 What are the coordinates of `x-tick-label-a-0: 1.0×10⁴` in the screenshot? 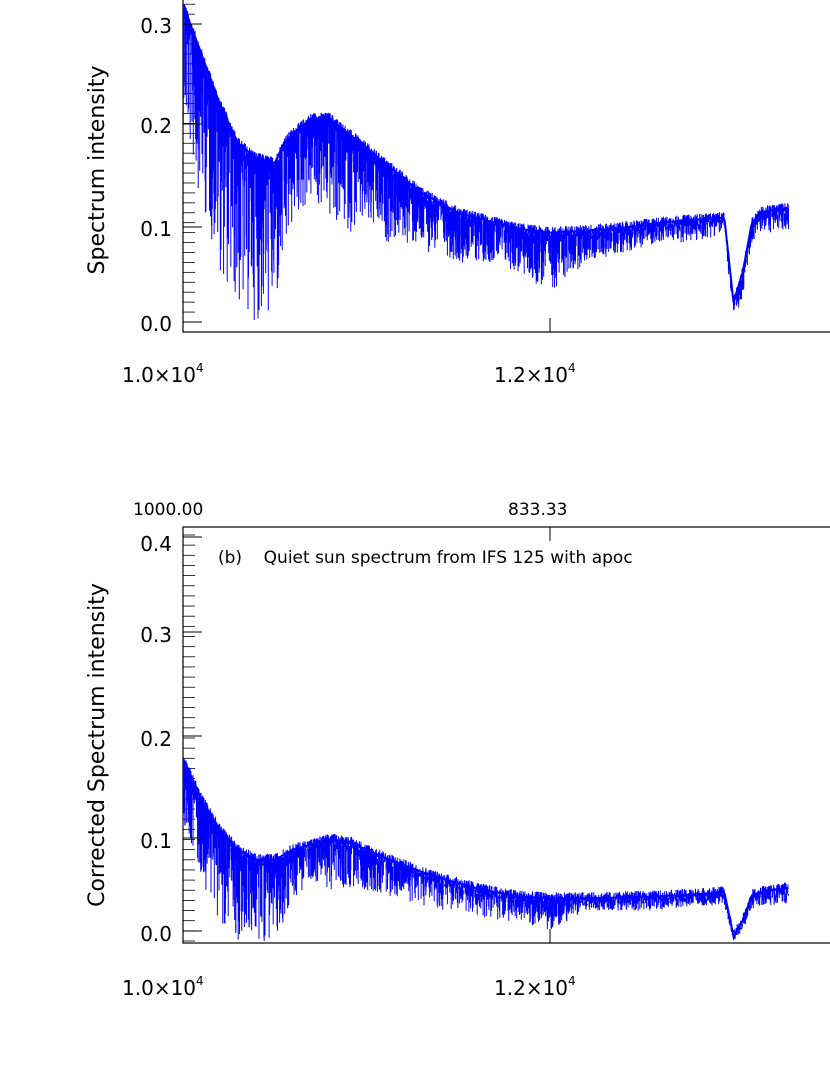 It's located at (163, 374).